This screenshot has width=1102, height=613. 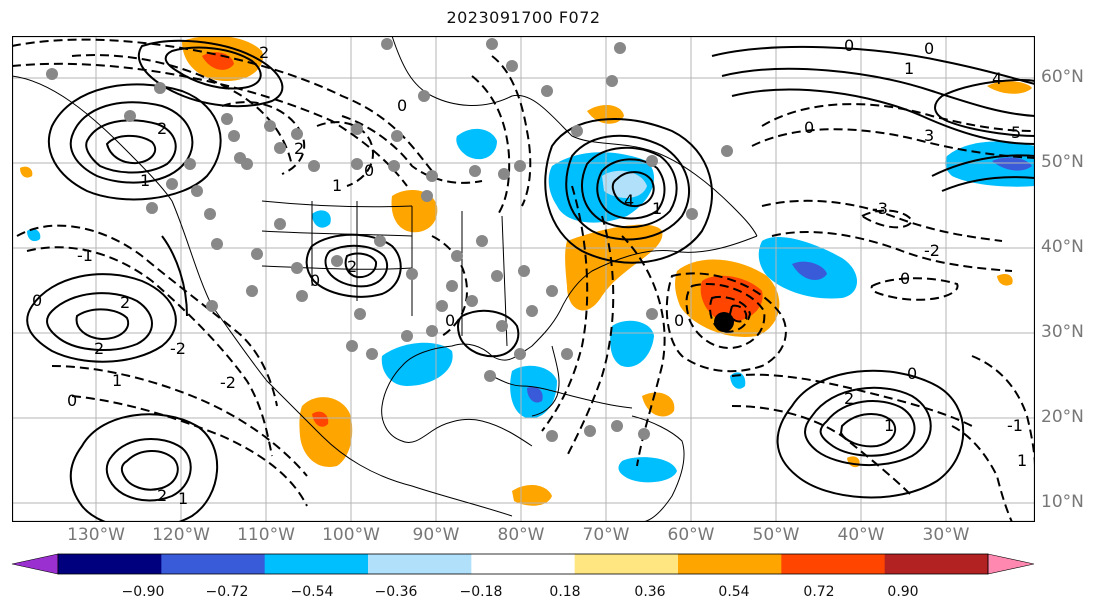 I want to click on lon-label: 30°W, so click(x=946, y=535).